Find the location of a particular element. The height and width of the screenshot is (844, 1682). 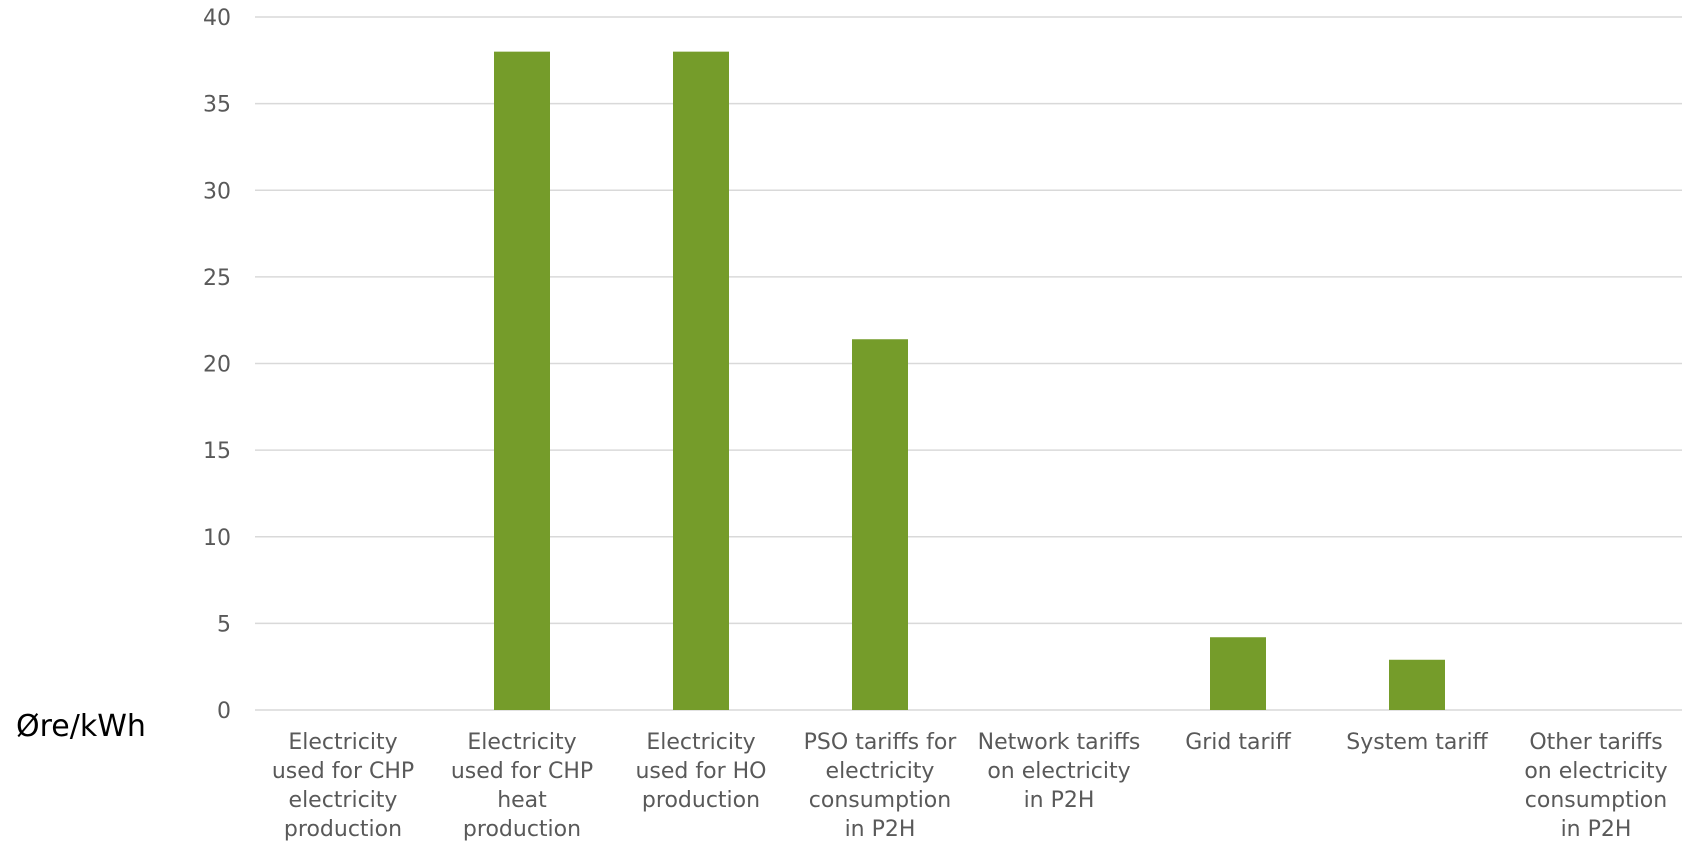

y-tick-label: 25 is located at coordinates (217, 278).